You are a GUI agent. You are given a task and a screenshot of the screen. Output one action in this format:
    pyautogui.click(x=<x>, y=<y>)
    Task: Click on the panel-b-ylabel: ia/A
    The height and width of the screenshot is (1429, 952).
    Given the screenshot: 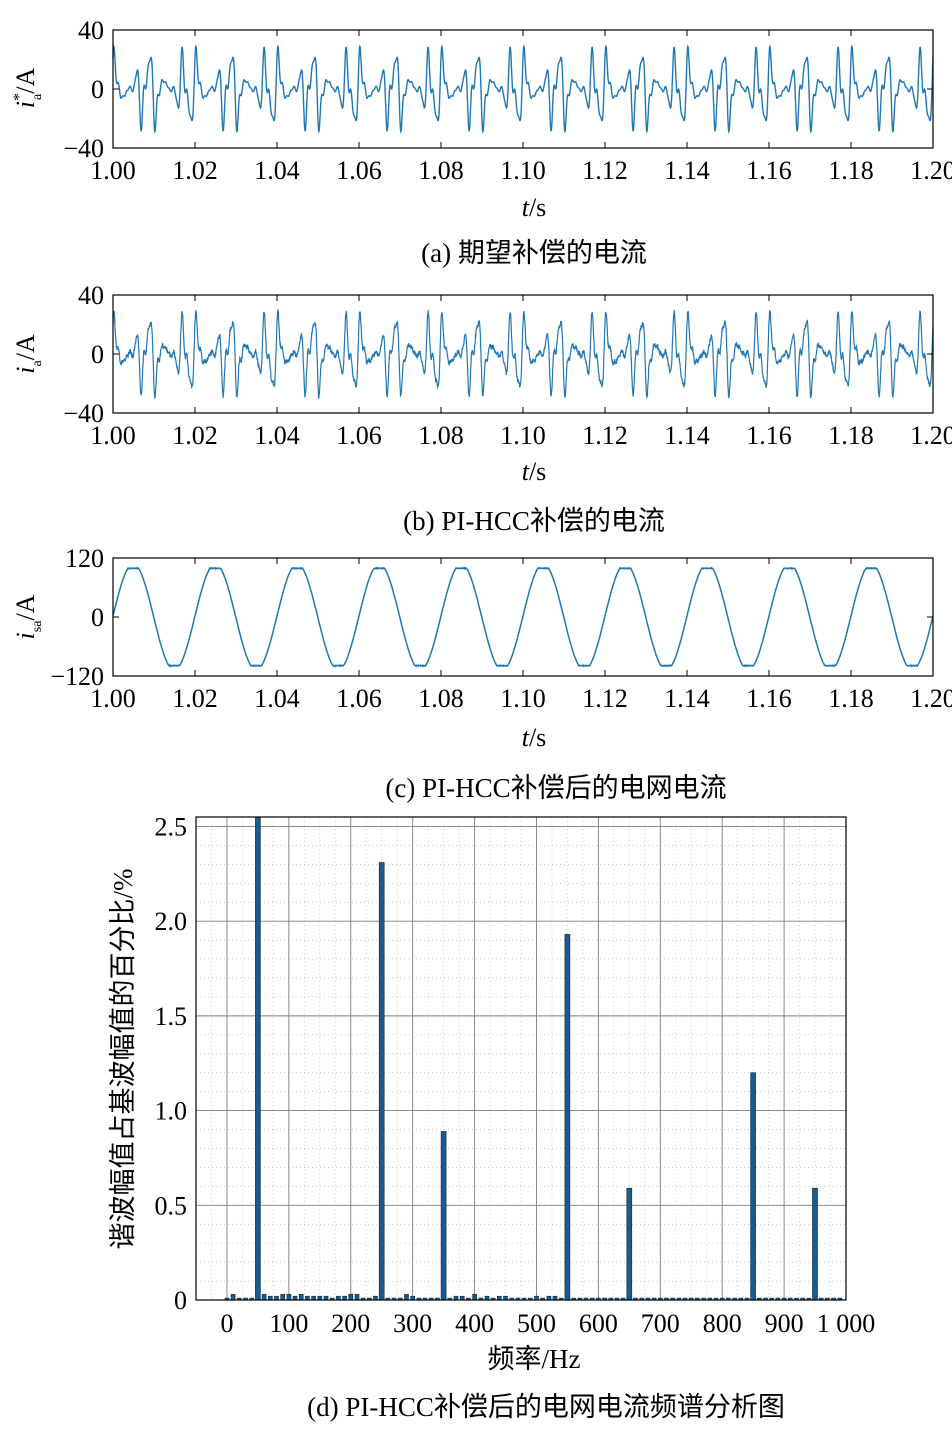 What is the action you would take?
    pyautogui.click(x=28, y=354)
    